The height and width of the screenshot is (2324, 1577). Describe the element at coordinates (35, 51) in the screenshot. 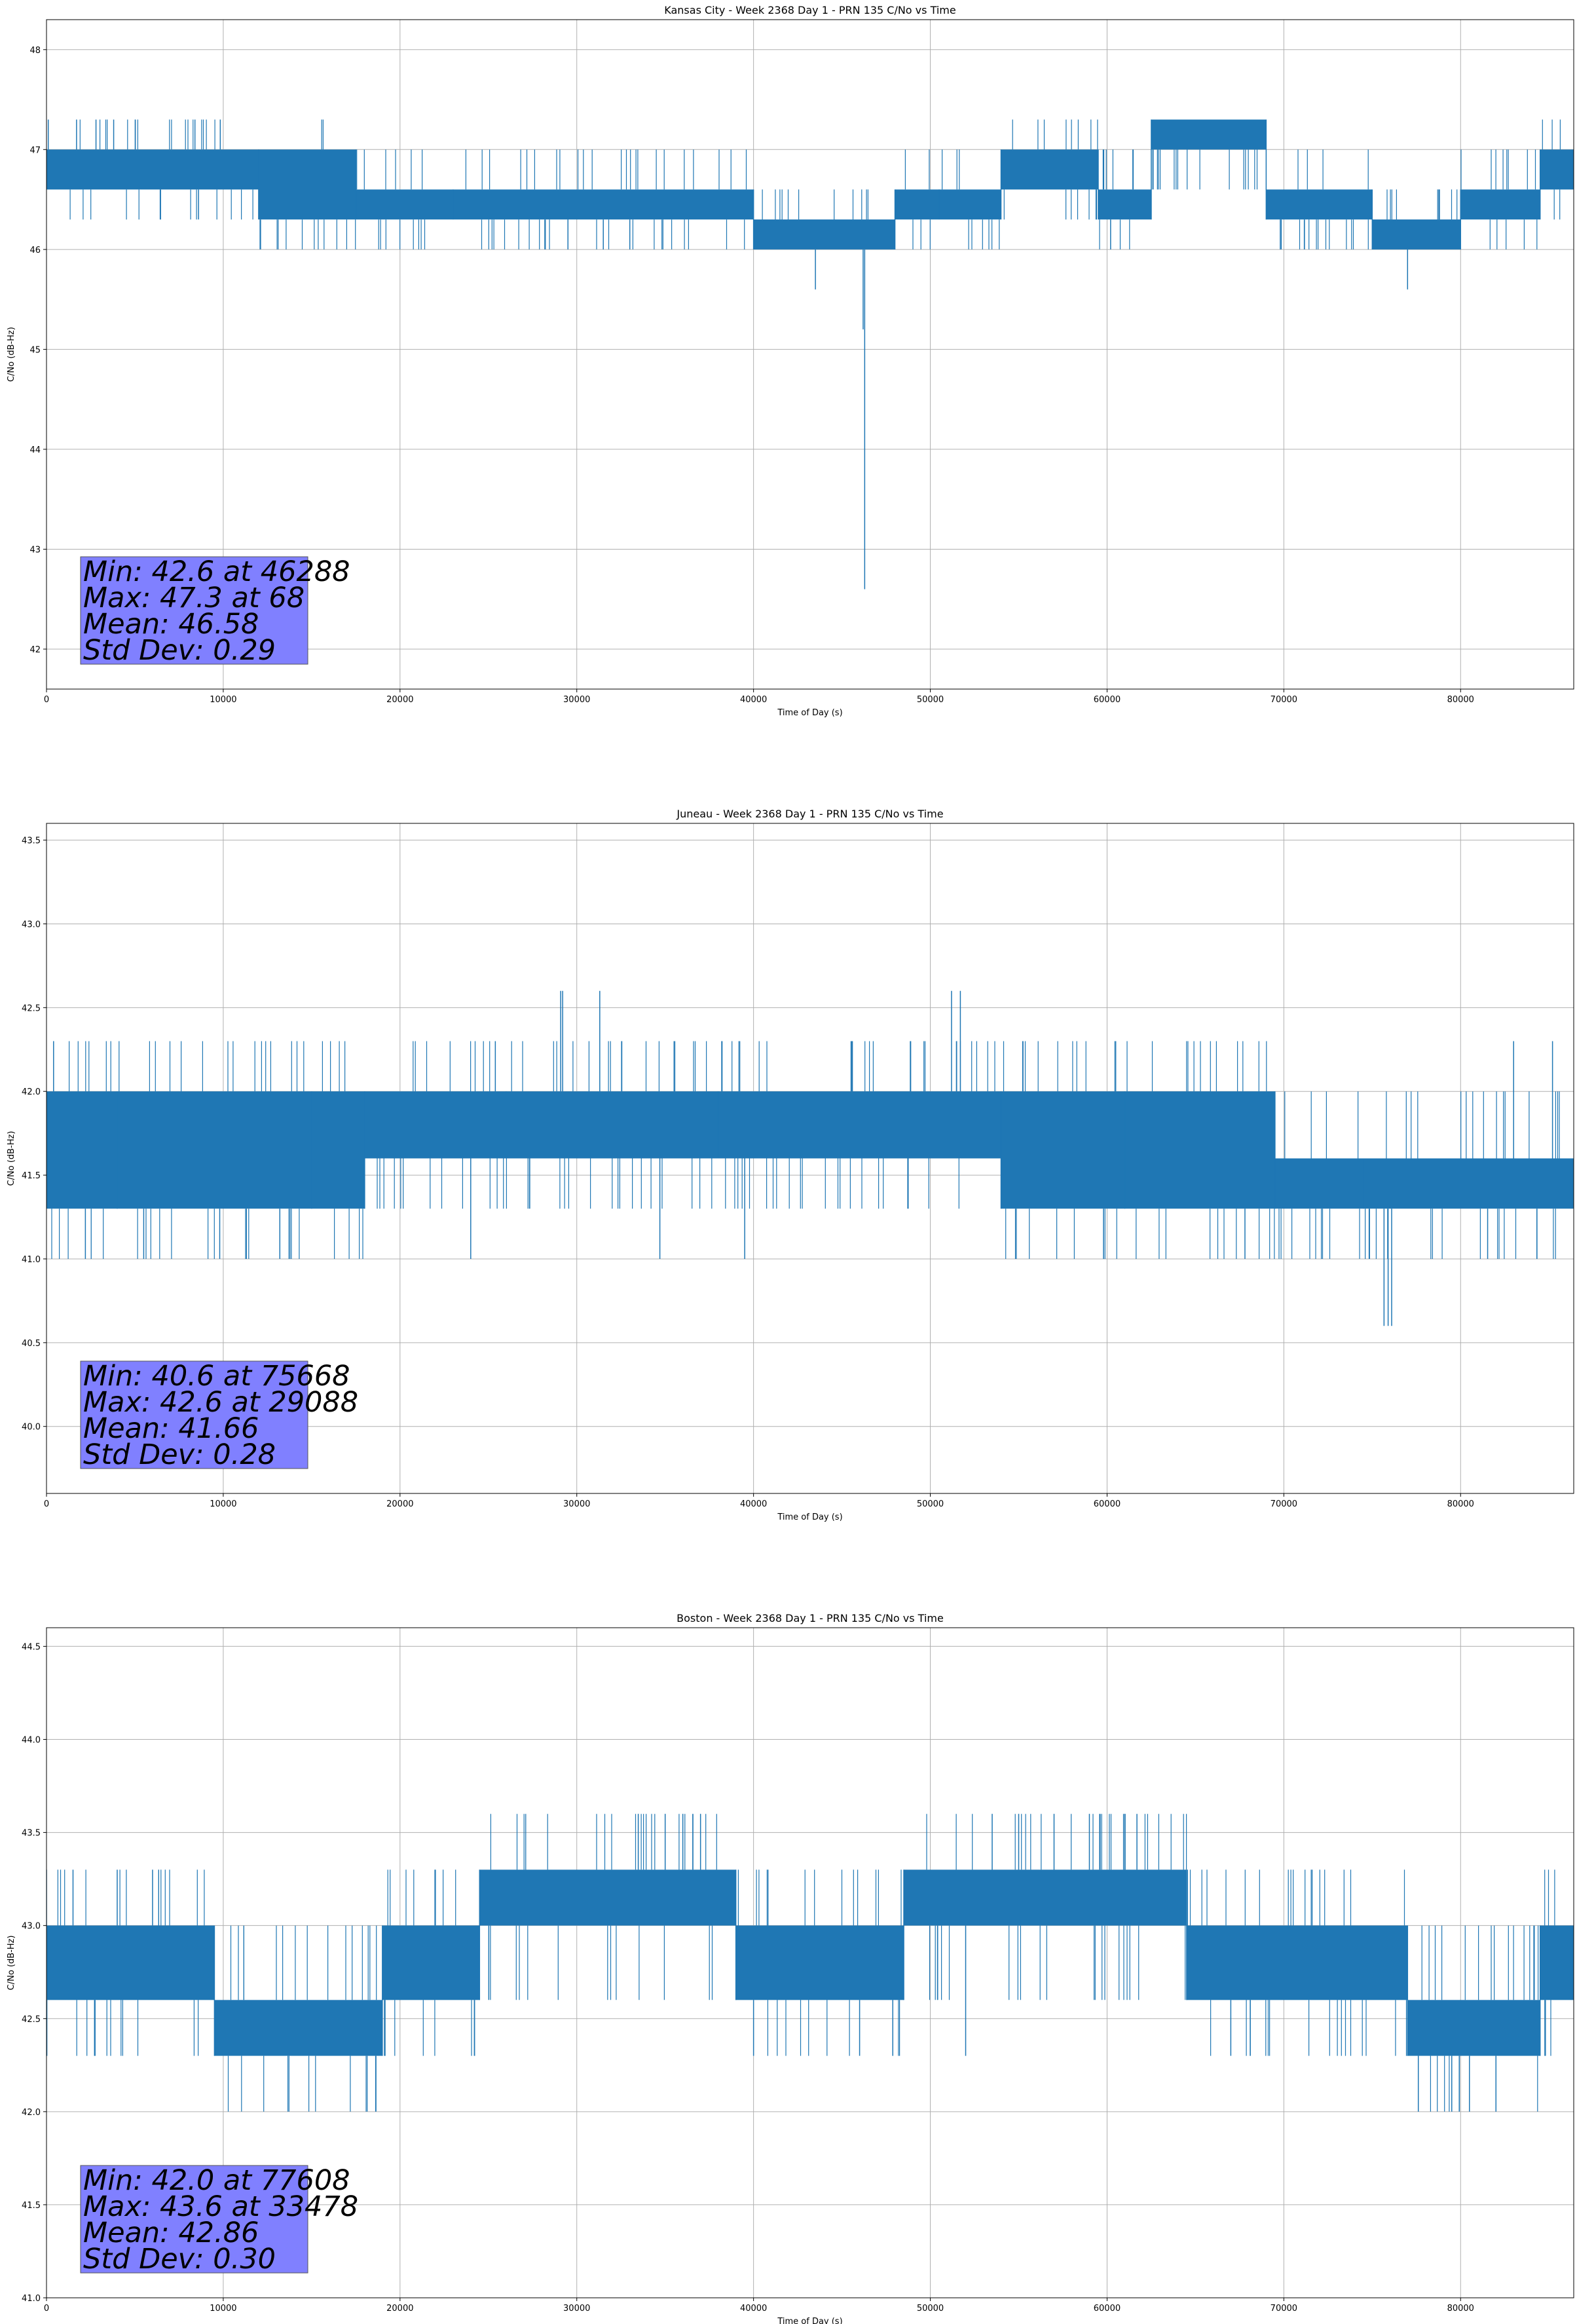

I see `y-tick-label: 48` at that location.